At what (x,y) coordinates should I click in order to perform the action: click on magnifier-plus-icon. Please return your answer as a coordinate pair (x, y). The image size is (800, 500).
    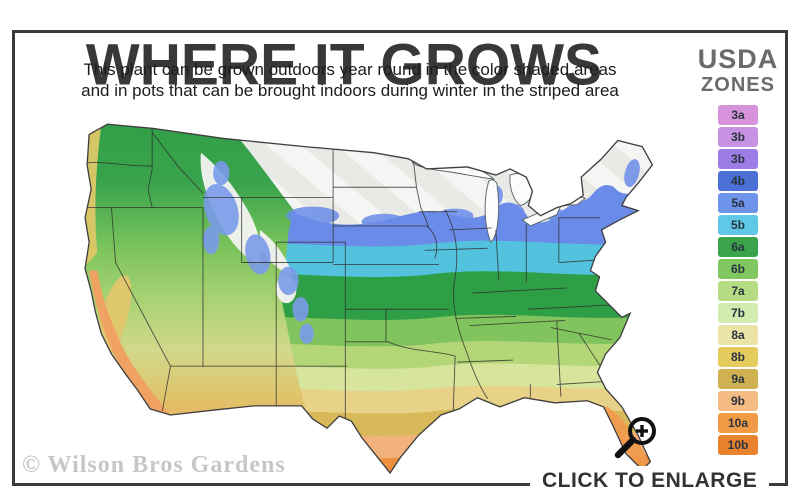
    Looking at the image, I should click on (638, 439).